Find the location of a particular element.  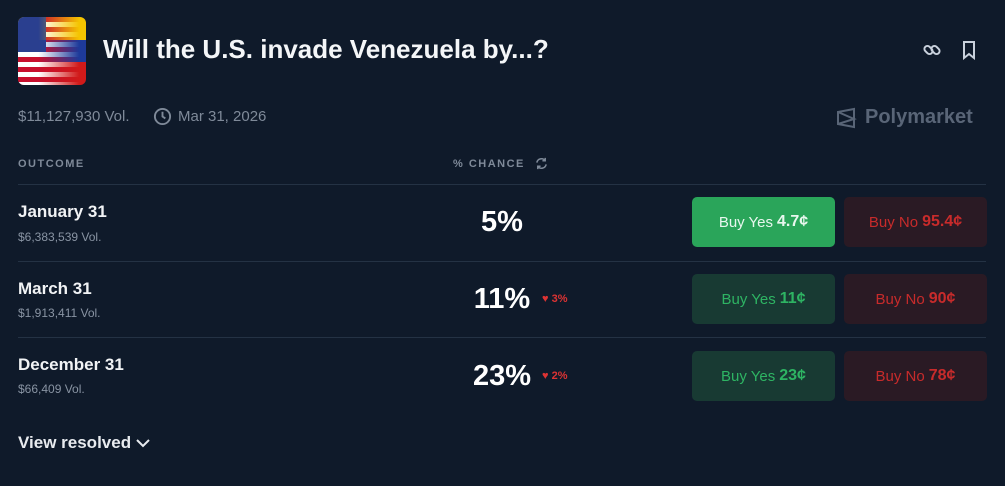

polymarket-logo: Polymarket is located at coordinates (904, 117).